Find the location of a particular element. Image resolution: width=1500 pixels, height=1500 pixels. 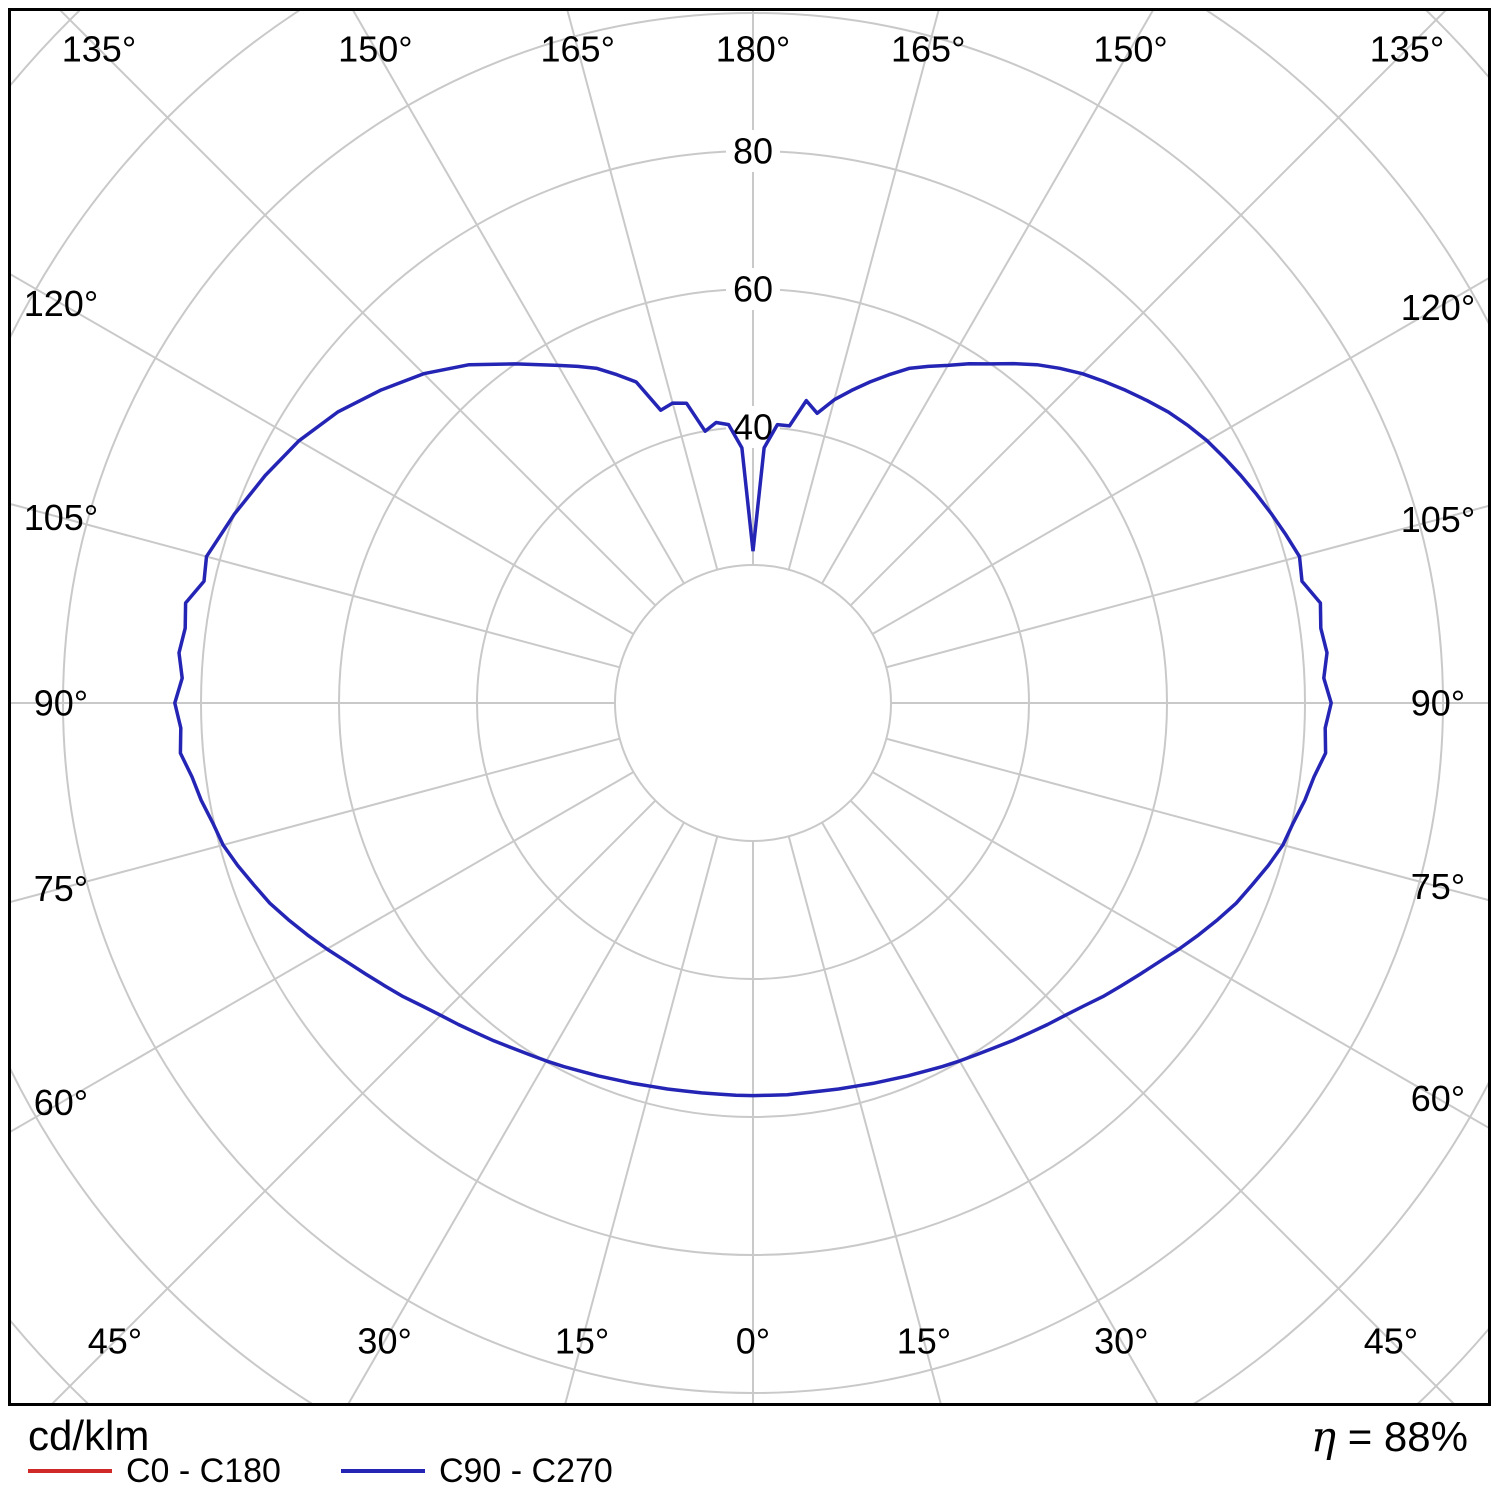

angle-label: 0° is located at coordinates (753, 1341).